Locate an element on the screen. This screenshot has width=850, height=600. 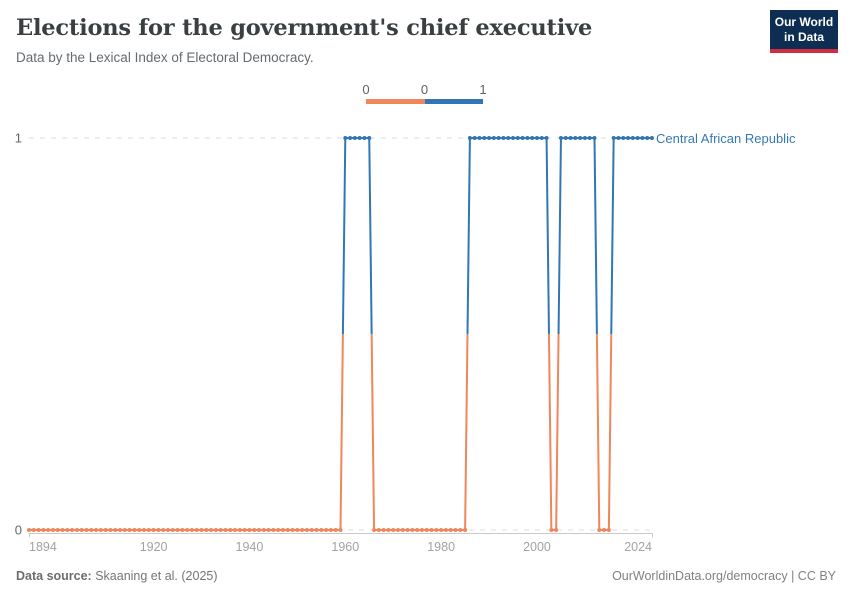
credit-link: OurWorldinData.org/democracy | CC BY is located at coordinates (724, 576).